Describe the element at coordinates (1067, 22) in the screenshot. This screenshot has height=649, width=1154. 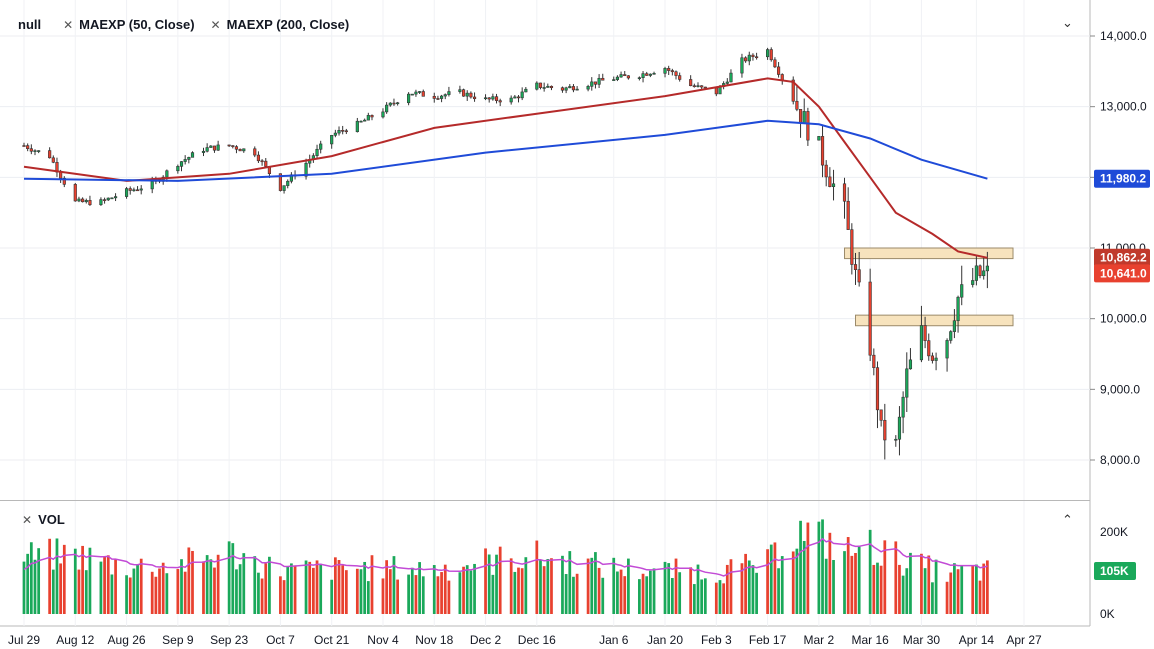
I see `collapse-price-pane-chevron-down-icon: ⌄` at that location.